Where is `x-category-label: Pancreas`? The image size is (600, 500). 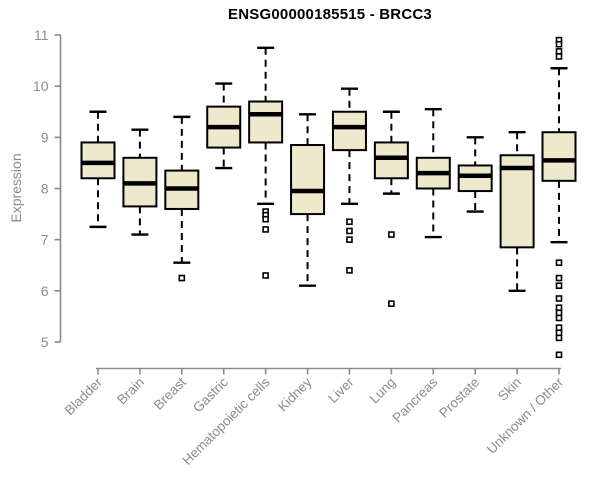 x-category-label: Pancreas is located at coordinates (414, 399).